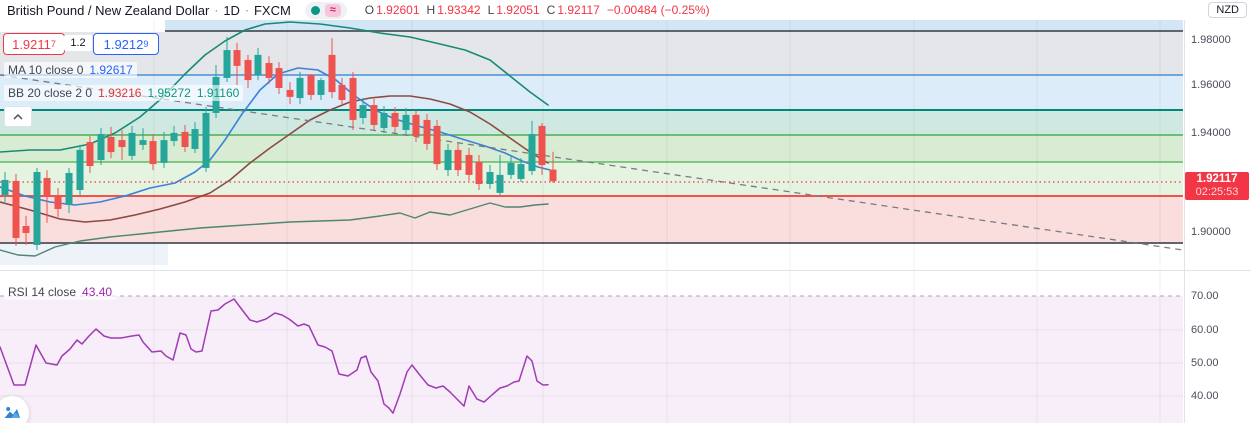  What do you see at coordinates (1211, 133) in the screenshot?
I see `axis-tick-label: 1.94000` at bounding box center [1211, 133].